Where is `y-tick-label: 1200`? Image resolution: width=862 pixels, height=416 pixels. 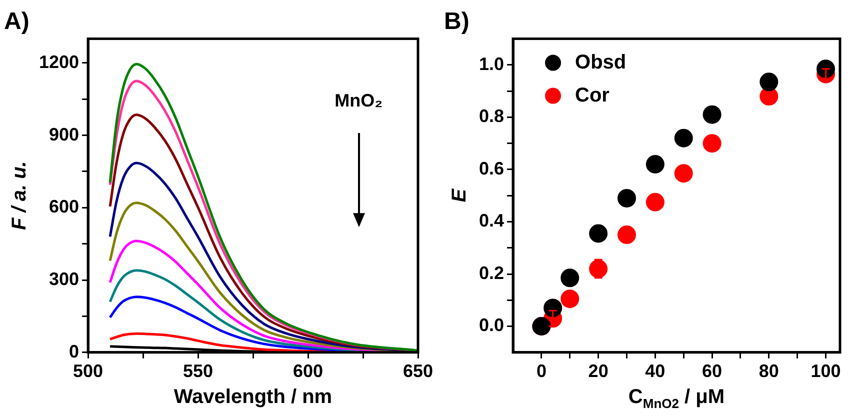 y-tick-label: 1200 is located at coordinates (59, 62).